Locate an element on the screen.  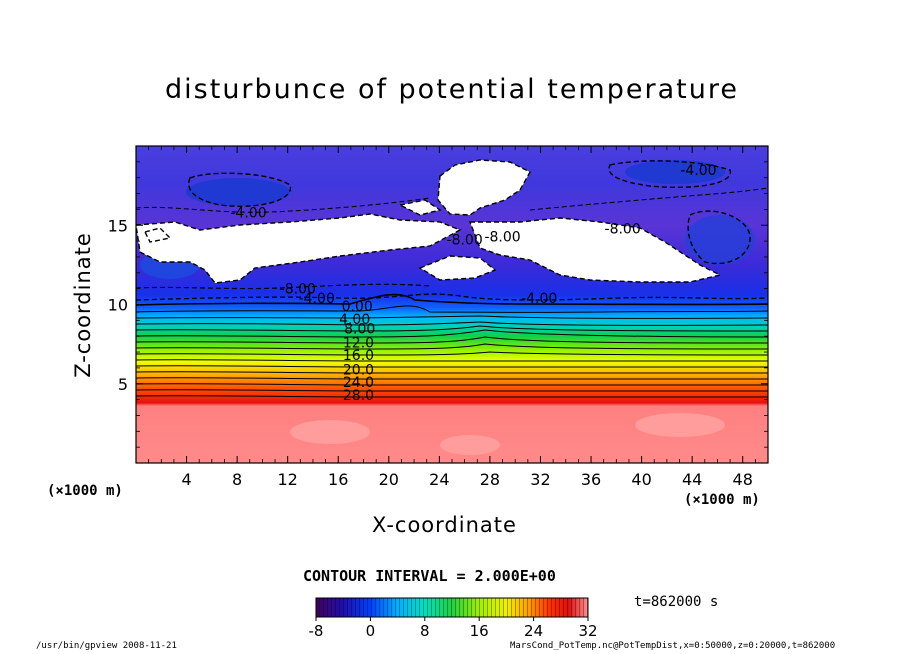
y-tick-label: 15 is located at coordinates (118, 225).